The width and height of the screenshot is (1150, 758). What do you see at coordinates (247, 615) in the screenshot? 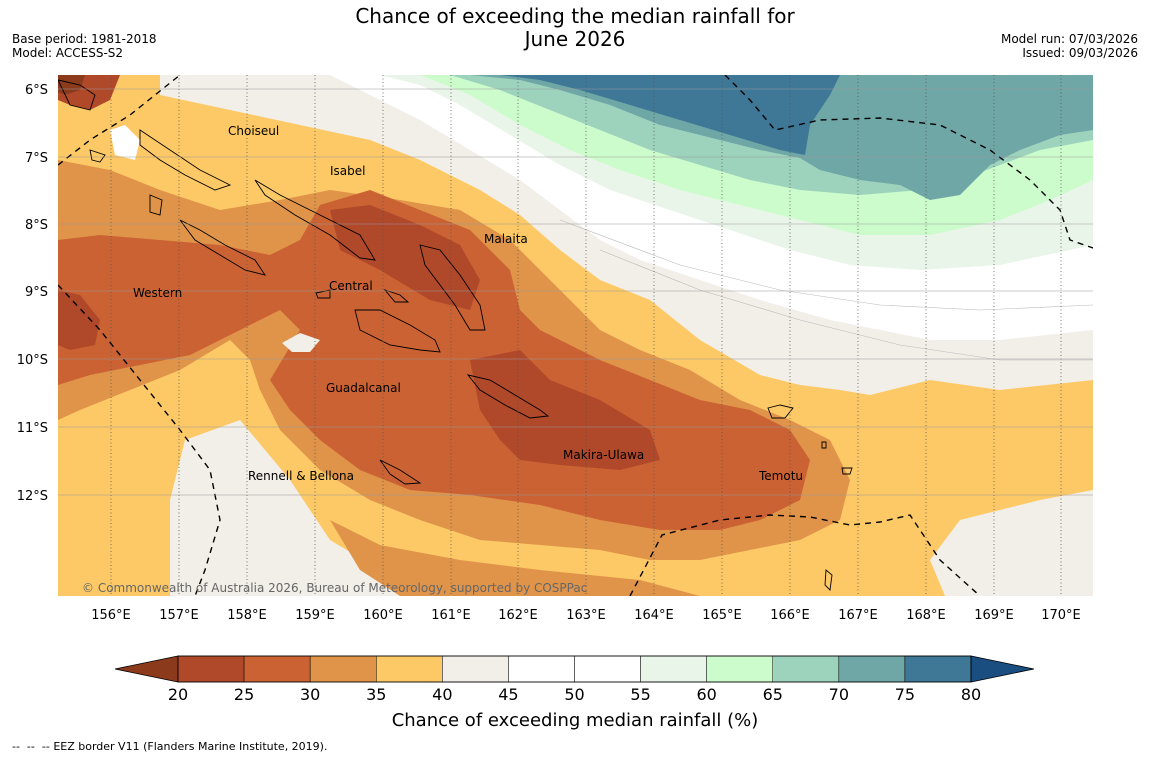
I see `lon-label: 158°E` at bounding box center [247, 615].